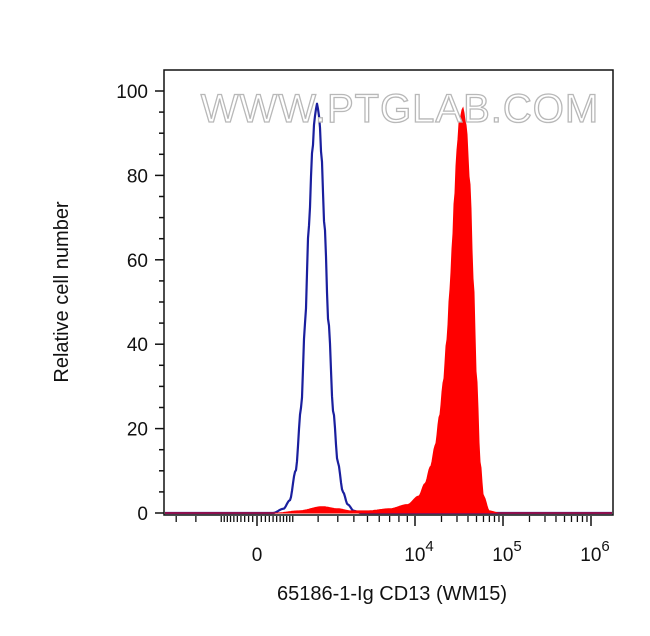 This screenshot has width=650, height=636. I want to click on x-axis: 0 10⁴ 10⁵ 10⁶, so click(392, 541).